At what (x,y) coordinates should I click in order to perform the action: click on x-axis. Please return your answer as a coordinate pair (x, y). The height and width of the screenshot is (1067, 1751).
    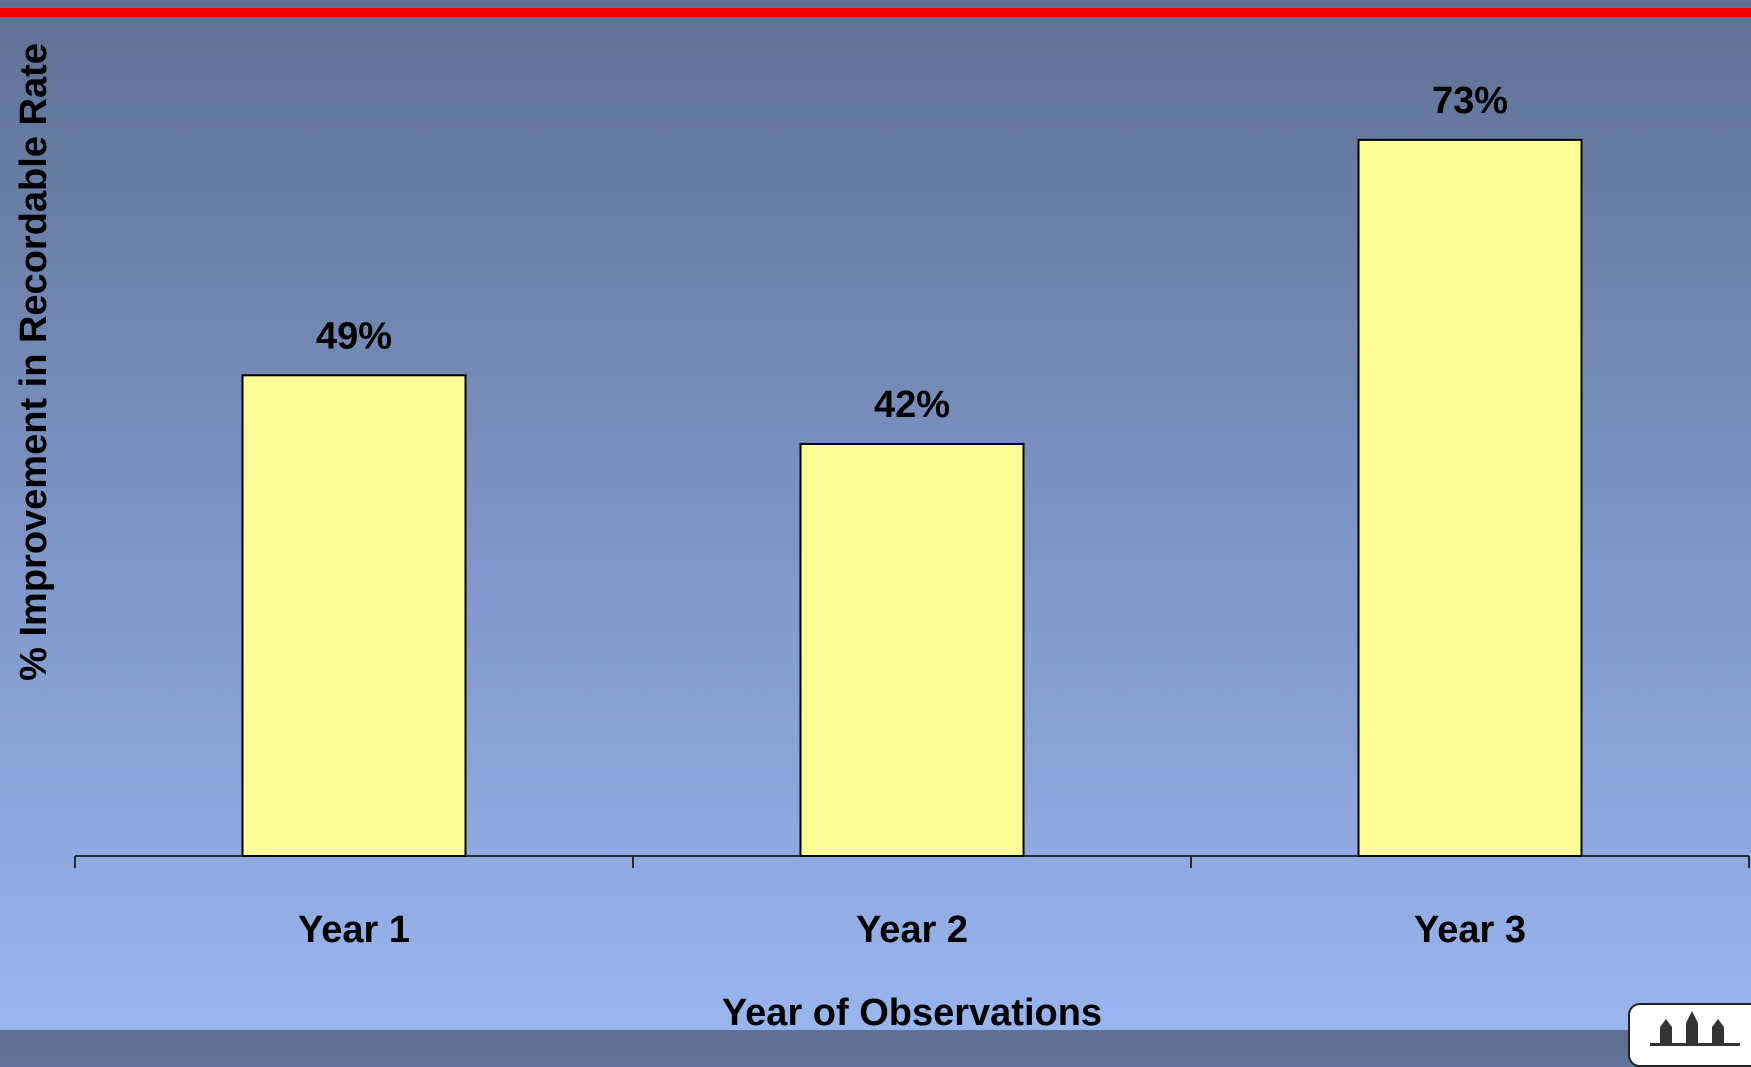
    Looking at the image, I should click on (912, 861).